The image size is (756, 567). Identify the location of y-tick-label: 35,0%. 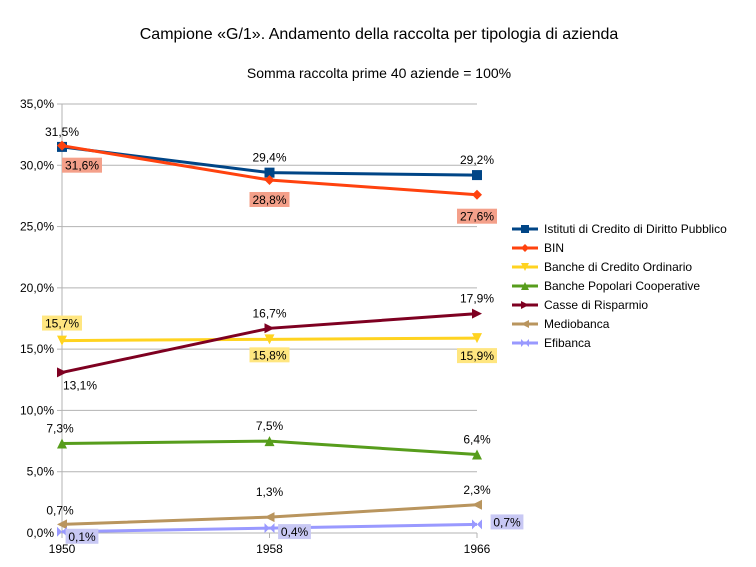
(37, 104).